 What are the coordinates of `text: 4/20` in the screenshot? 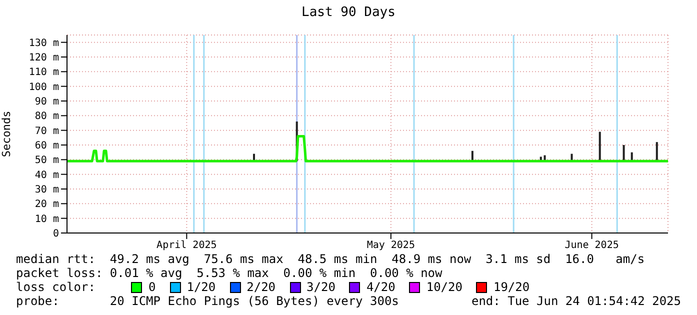 It's located at (381, 287).